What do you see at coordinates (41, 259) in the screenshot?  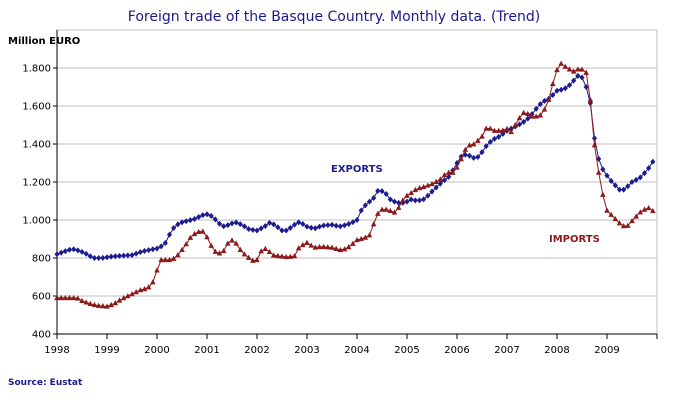 I see `y-tick-label: 800` at bounding box center [41, 259].